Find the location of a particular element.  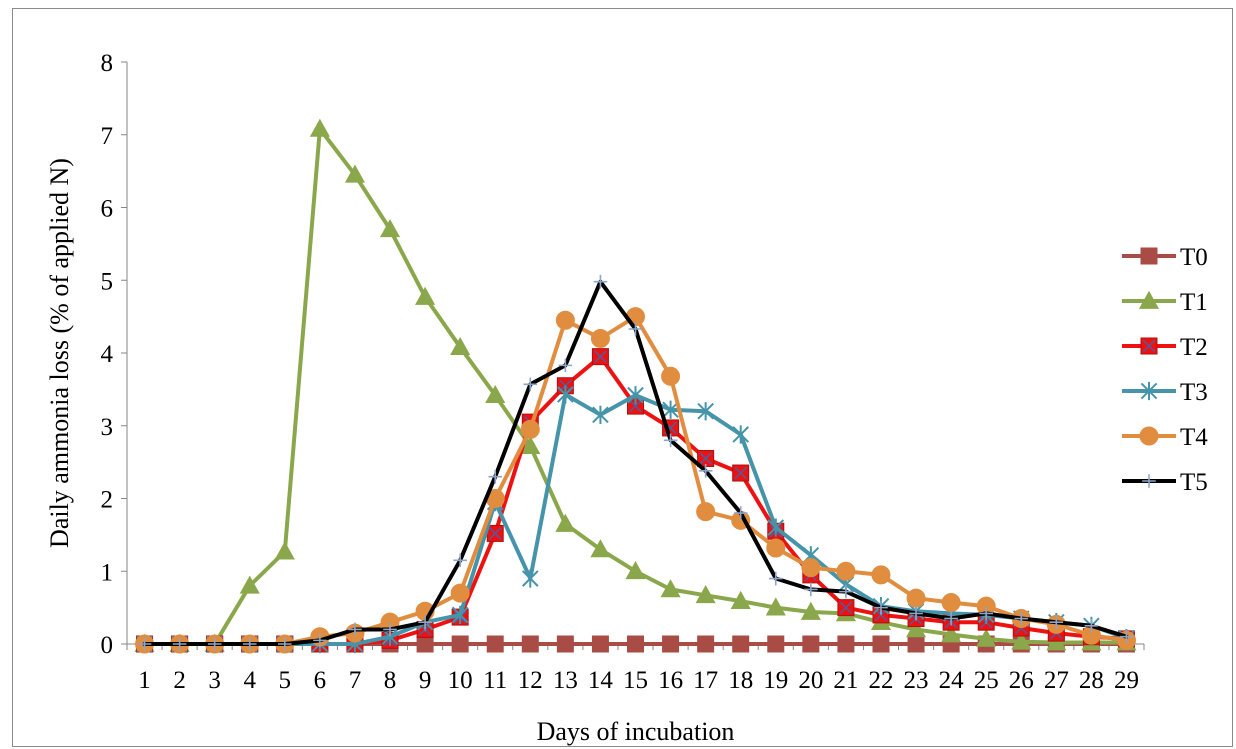

legend-item-T1: T1 is located at coordinates (1165, 302).